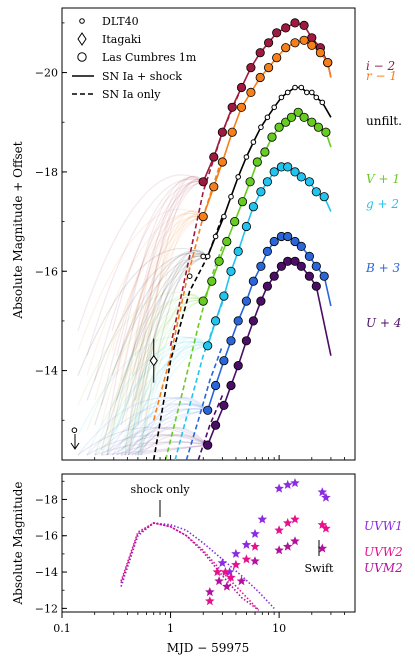  What do you see at coordinates (46, 73) in the screenshot?
I see `y-tick-label: −20` at bounding box center [46, 73].